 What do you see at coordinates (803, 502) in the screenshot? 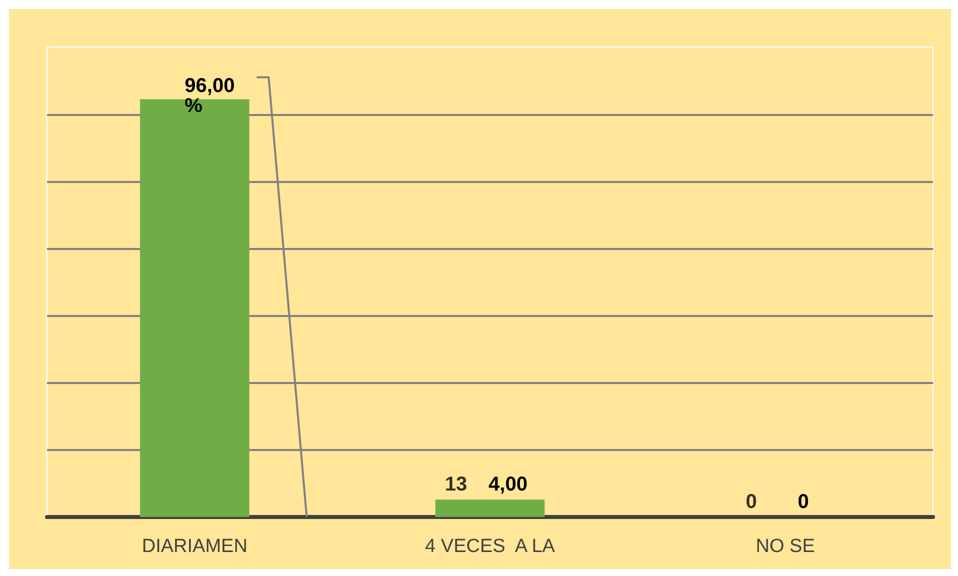
I see `data-label: 0` at bounding box center [803, 502].